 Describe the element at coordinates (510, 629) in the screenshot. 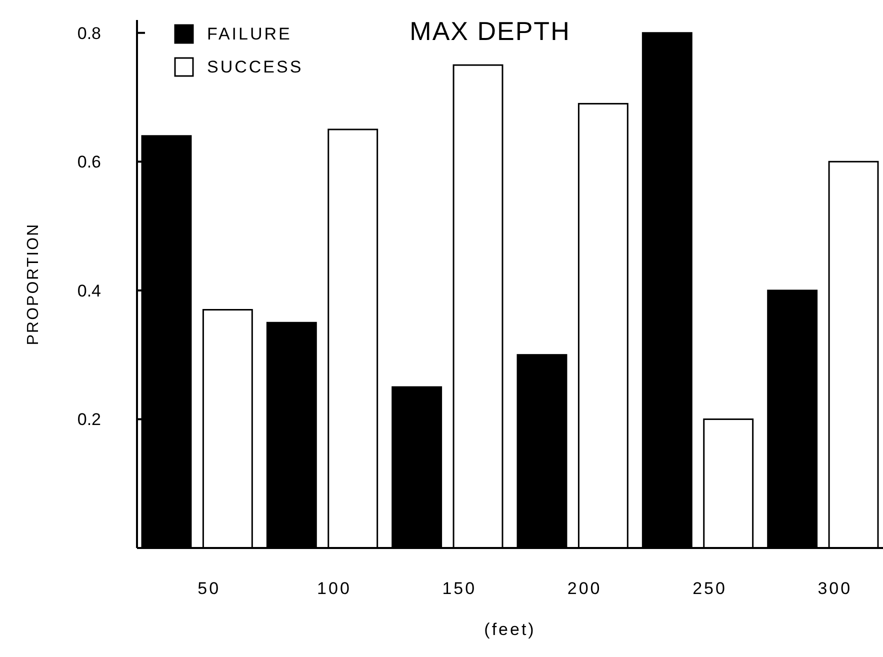

I see `x-axis-title: (feet)` at that location.